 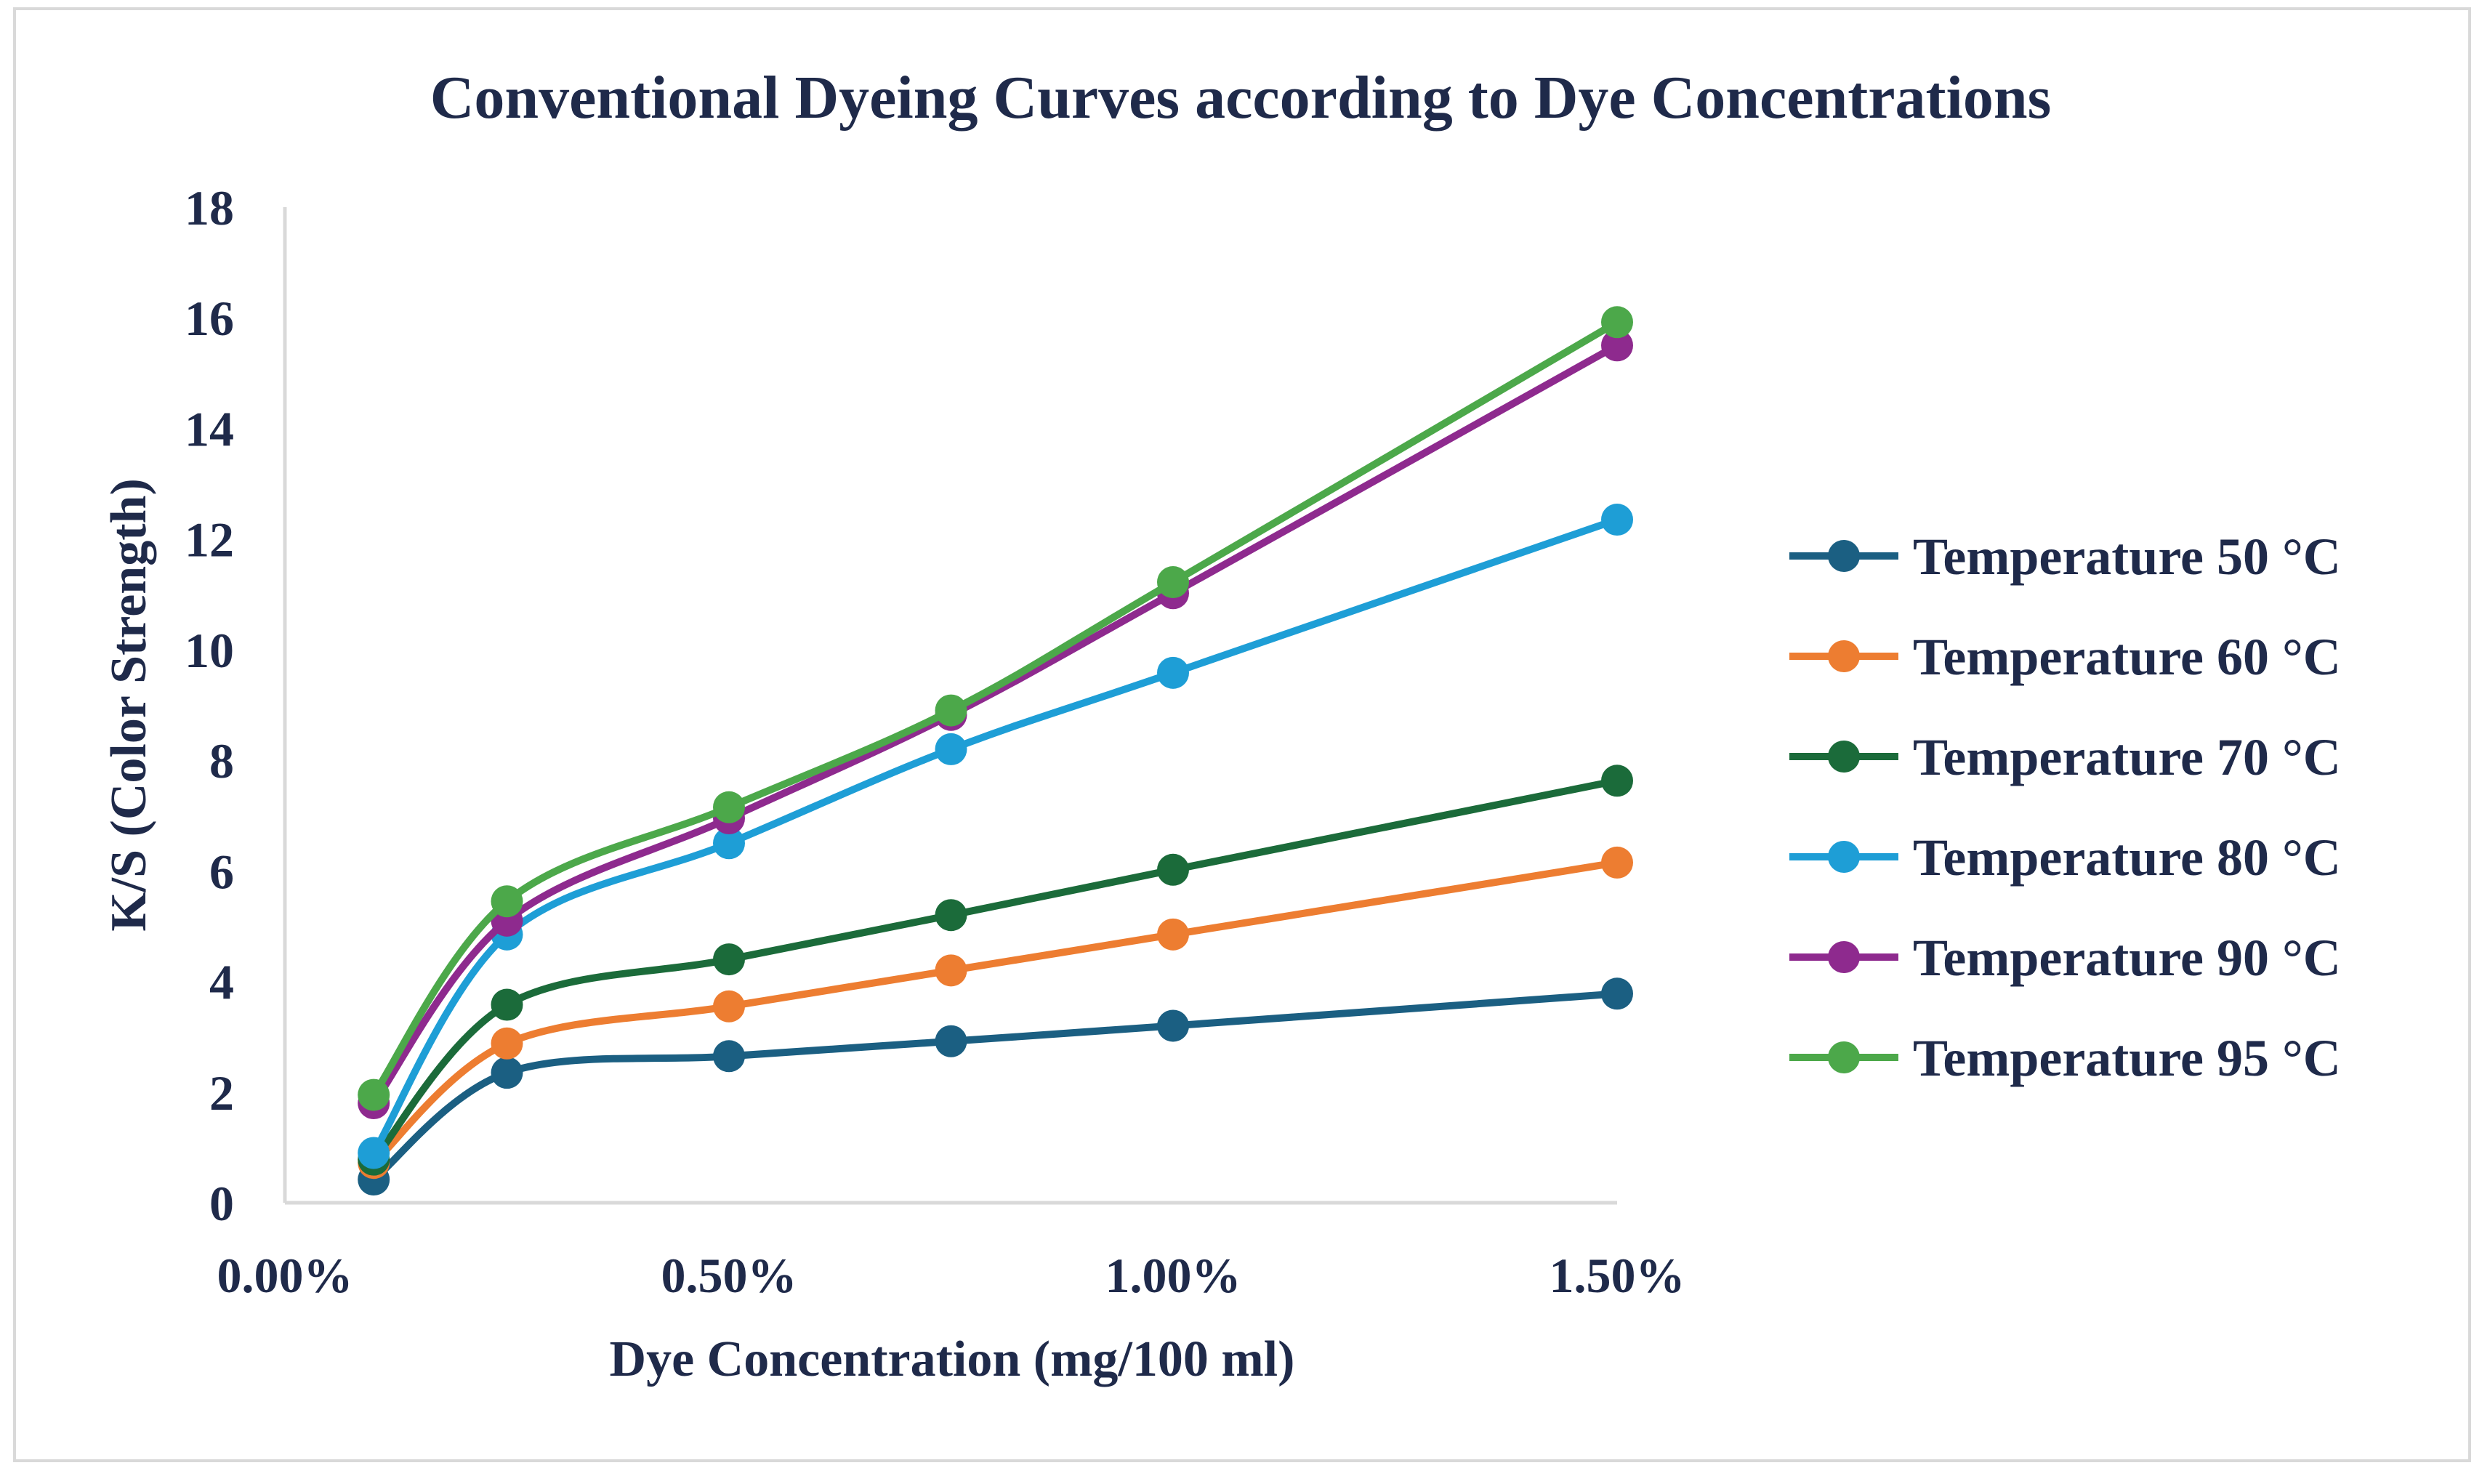 What do you see at coordinates (729, 1276) in the screenshot?
I see `x-tick-label: 0.50%` at bounding box center [729, 1276].